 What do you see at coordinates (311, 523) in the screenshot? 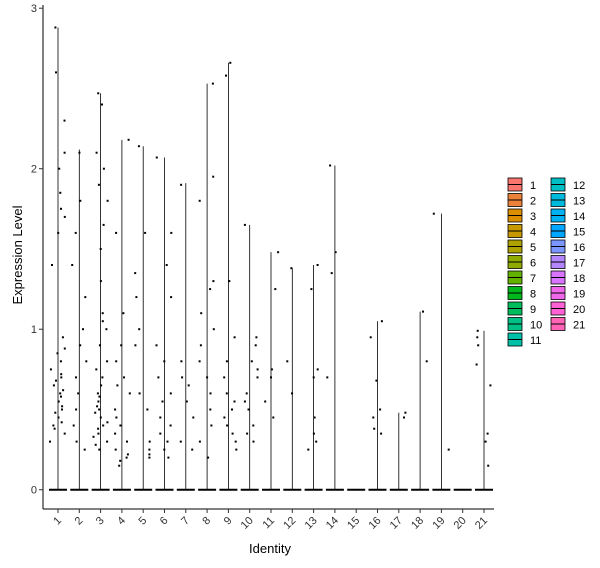
I see `x-tick-label: 13` at bounding box center [311, 523].